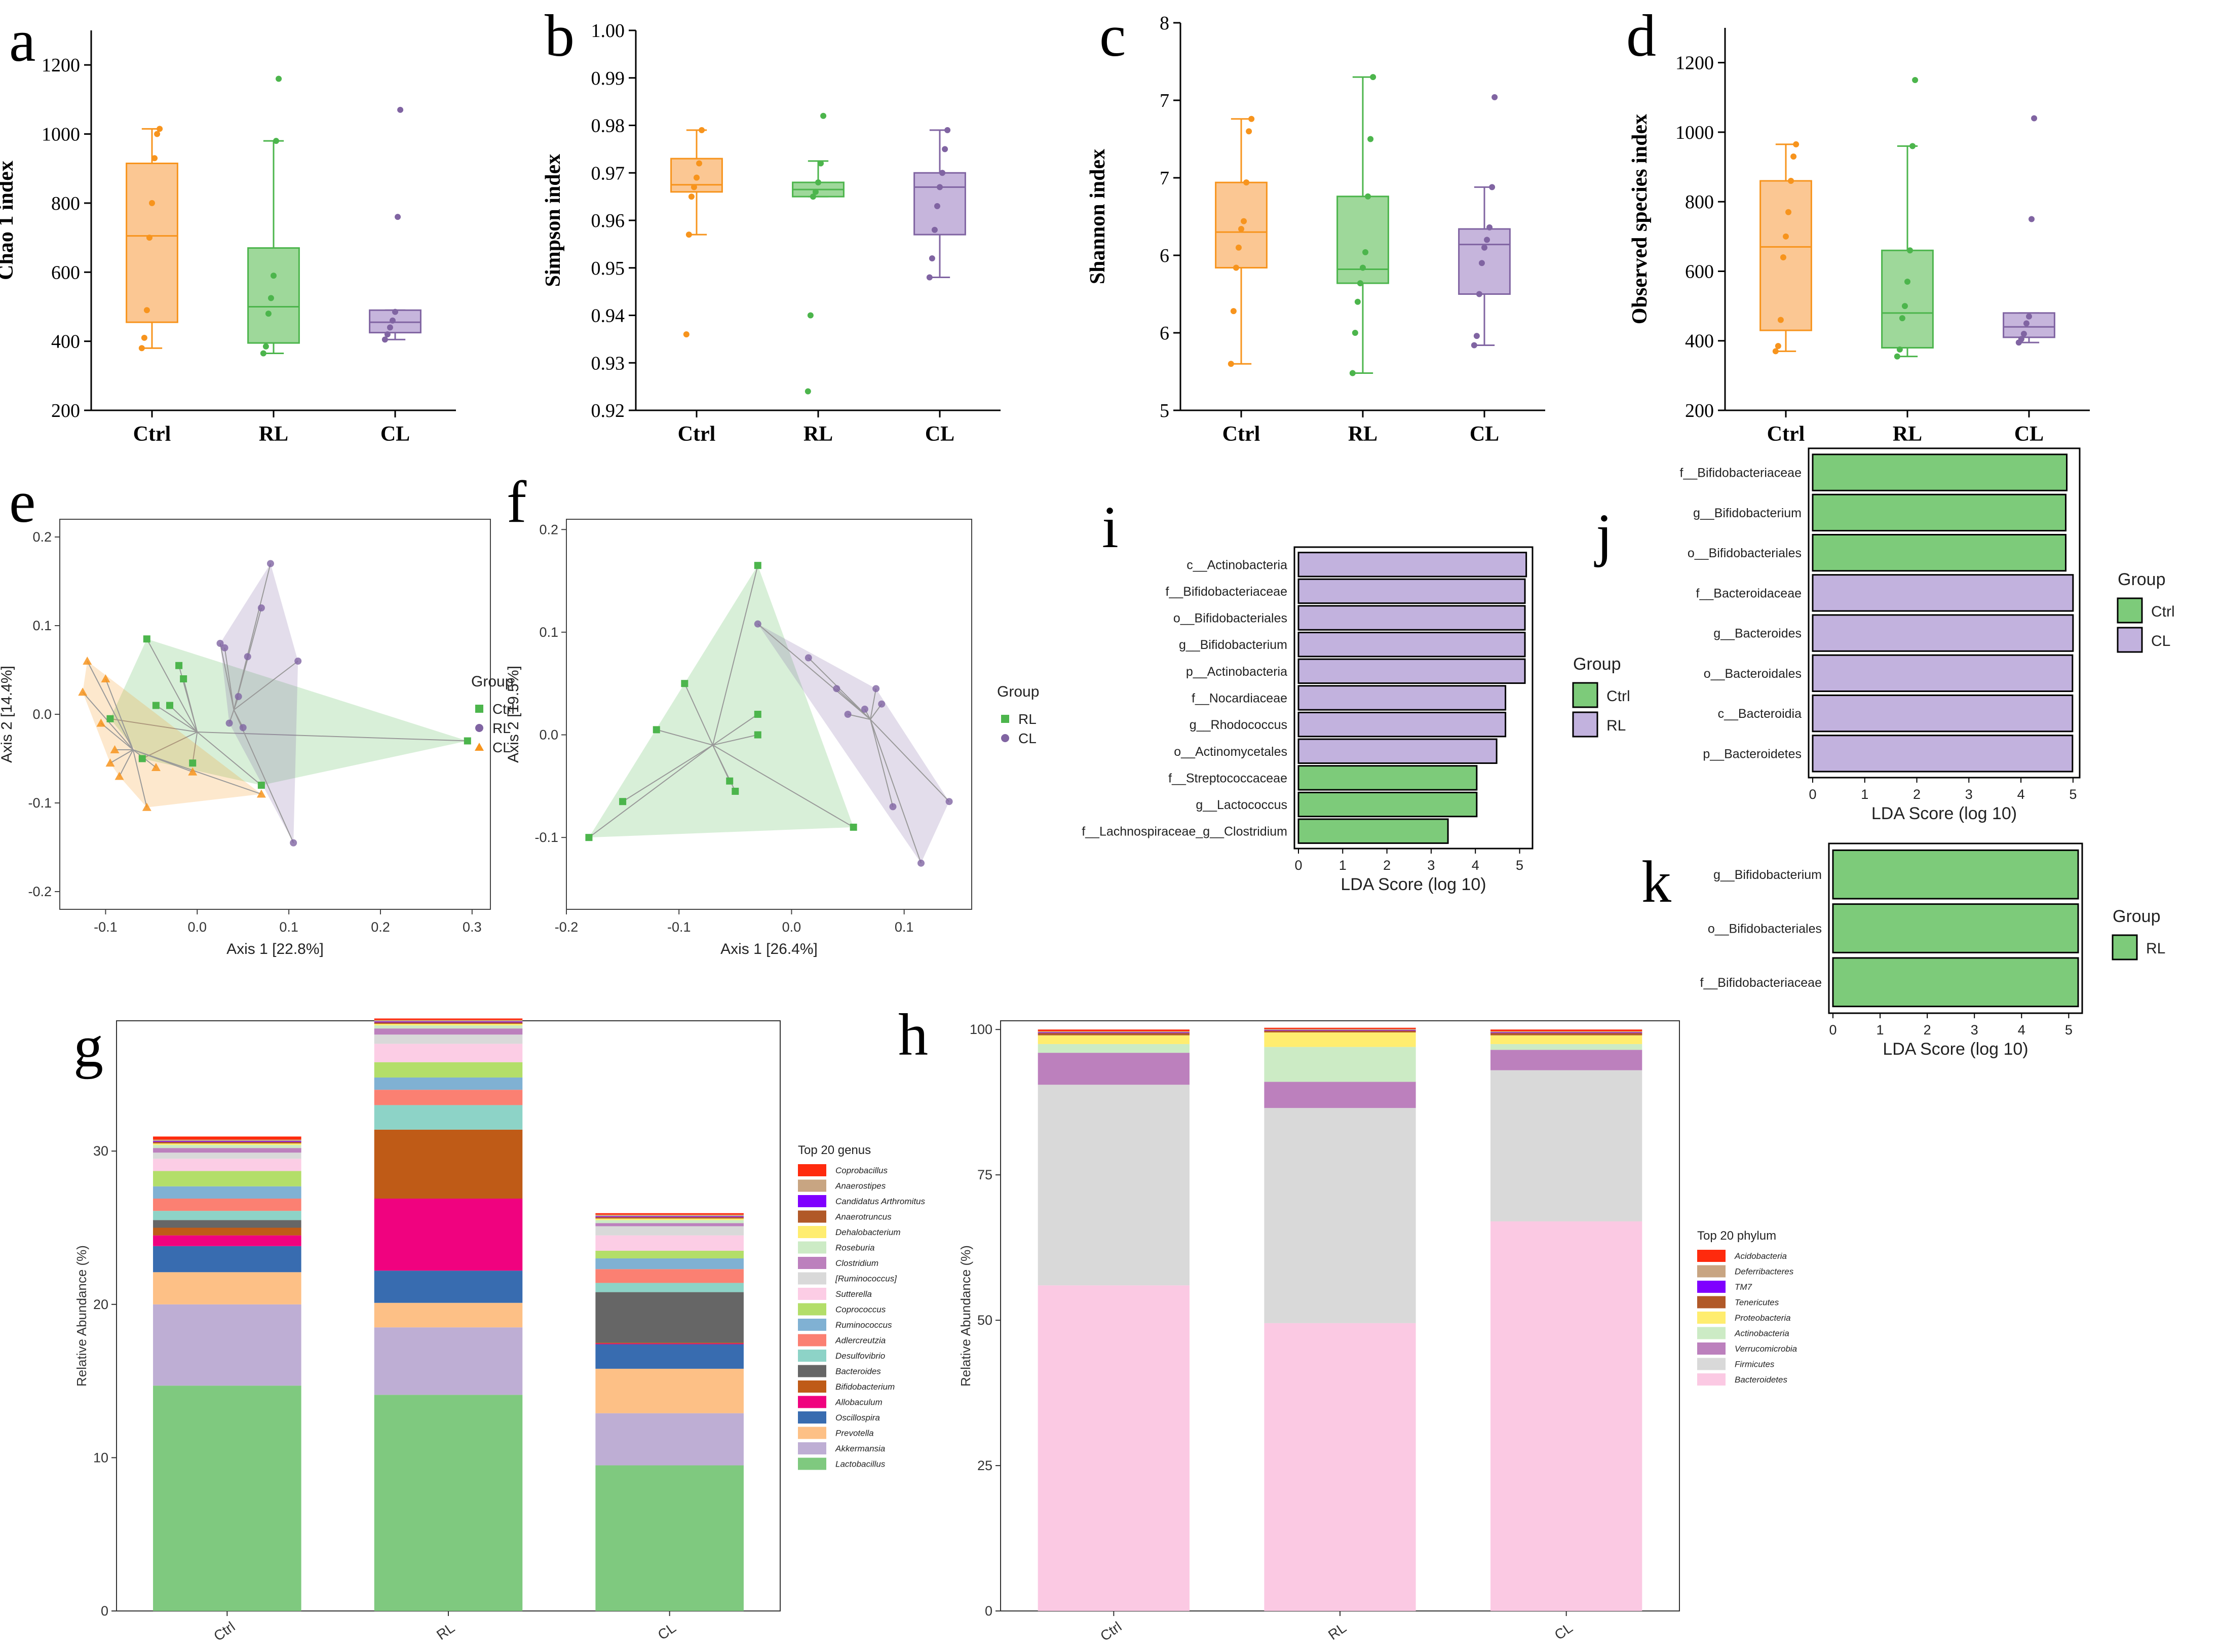  I want to click on bar-label: o__Actinomycetales, so click(1230, 752).